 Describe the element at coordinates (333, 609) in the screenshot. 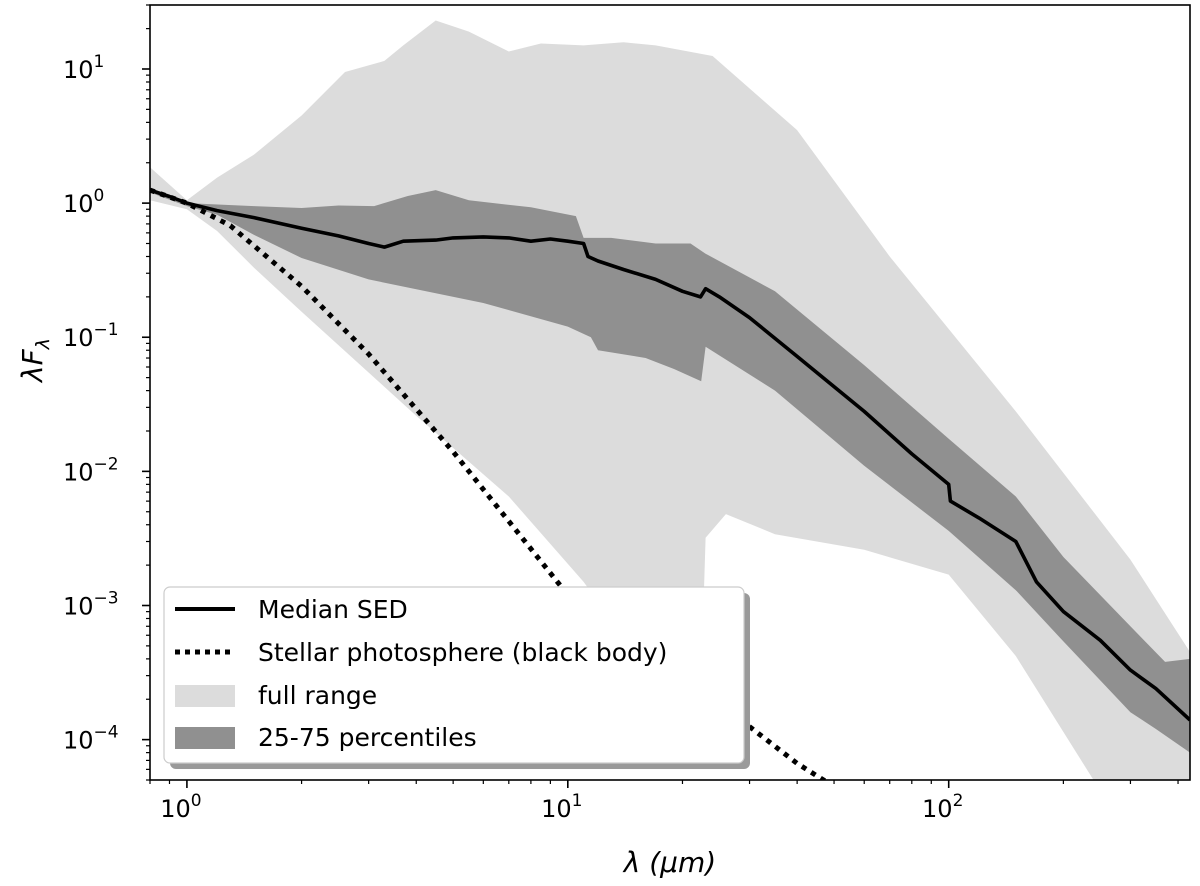

I see `legend-label-median-sed: Median SED` at that location.